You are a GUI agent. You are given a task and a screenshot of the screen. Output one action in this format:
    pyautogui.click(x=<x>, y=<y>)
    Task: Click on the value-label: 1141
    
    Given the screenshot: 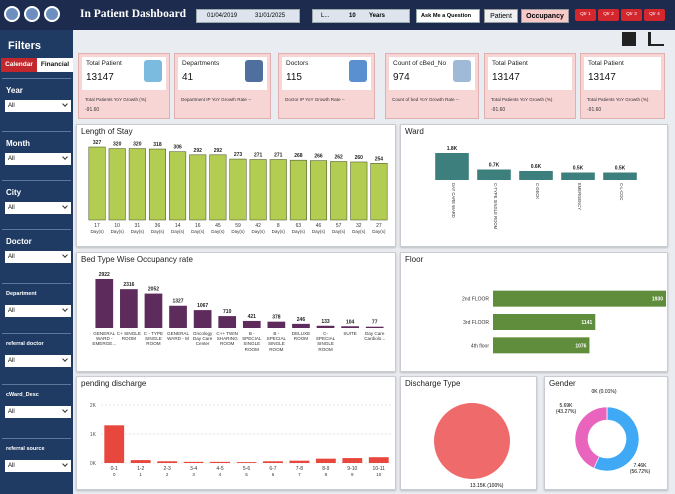 What is the action you would take?
    pyautogui.click(x=586, y=323)
    